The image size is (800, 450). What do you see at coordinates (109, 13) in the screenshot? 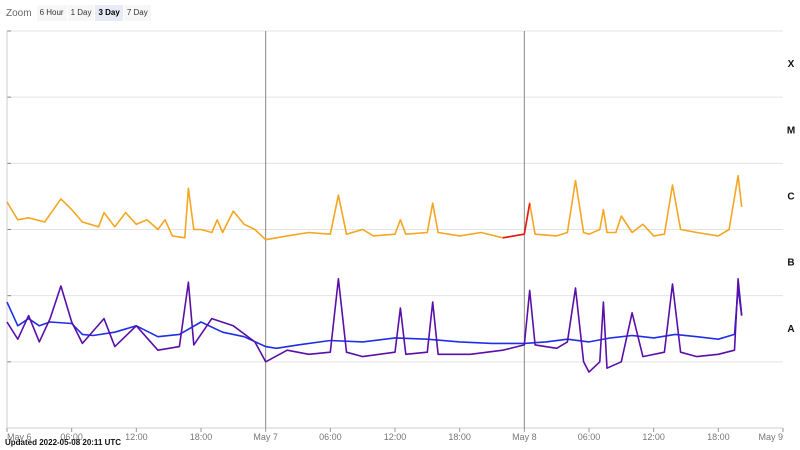
I see `zoom-3-day-button: 3 Day` at bounding box center [109, 13].